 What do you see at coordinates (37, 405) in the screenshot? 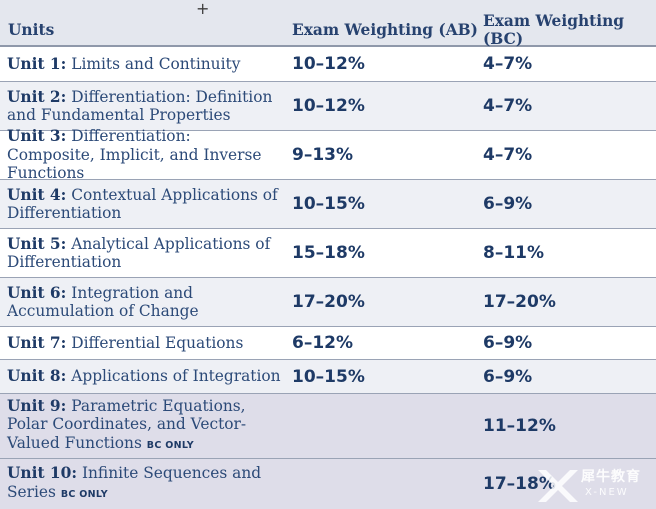
I see `unit-label: Unit 9:` at bounding box center [37, 405].